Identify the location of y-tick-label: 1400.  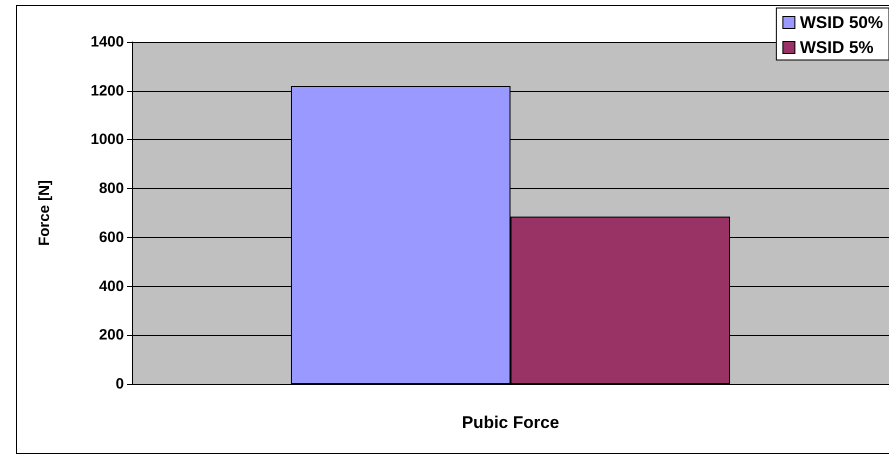
(107, 42).